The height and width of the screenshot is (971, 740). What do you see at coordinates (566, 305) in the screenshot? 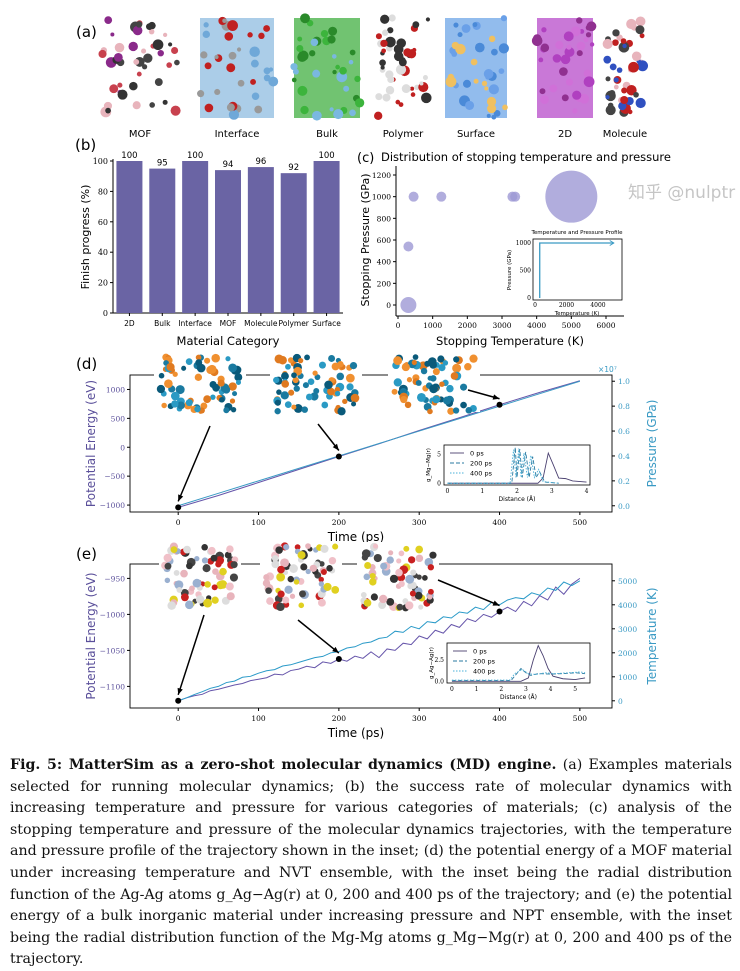
I see `inset-x-tick-label: 2000` at bounding box center [566, 305].